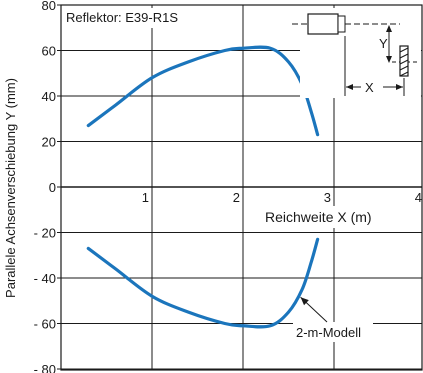  What do you see at coordinates (47, 186) in the screenshot?
I see `y-tick-labels: 80 60 40 20 0 - 20 - 40 - 60 - 80` at bounding box center [47, 186].